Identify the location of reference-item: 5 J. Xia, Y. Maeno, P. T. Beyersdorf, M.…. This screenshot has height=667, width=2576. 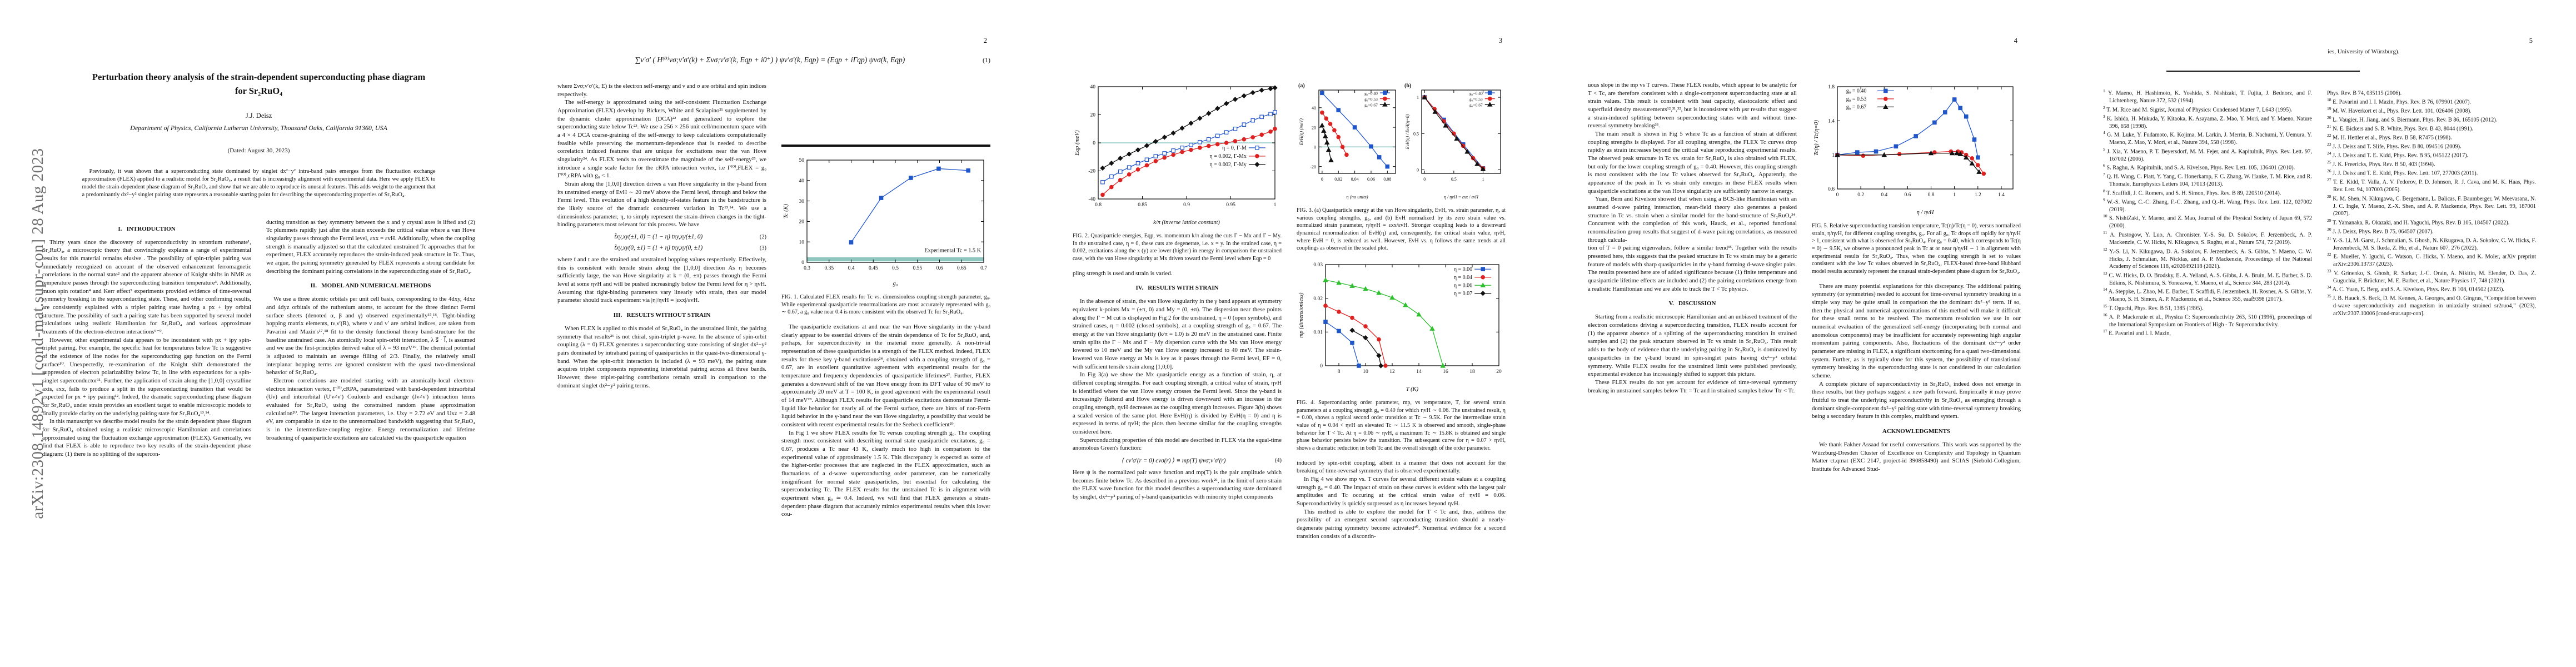
(2207, 154).